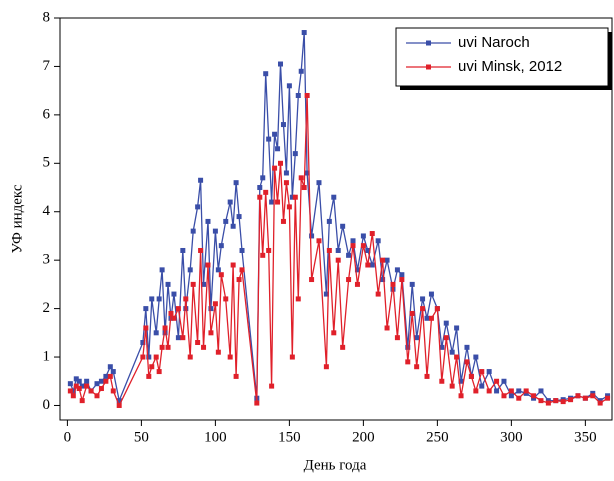 The width and height of the screenshot is (614, 481). What do you see at coordinates (215, 437) in the screenshot?
I see `x-tick-label: 100` at bounding box center [215, 437].